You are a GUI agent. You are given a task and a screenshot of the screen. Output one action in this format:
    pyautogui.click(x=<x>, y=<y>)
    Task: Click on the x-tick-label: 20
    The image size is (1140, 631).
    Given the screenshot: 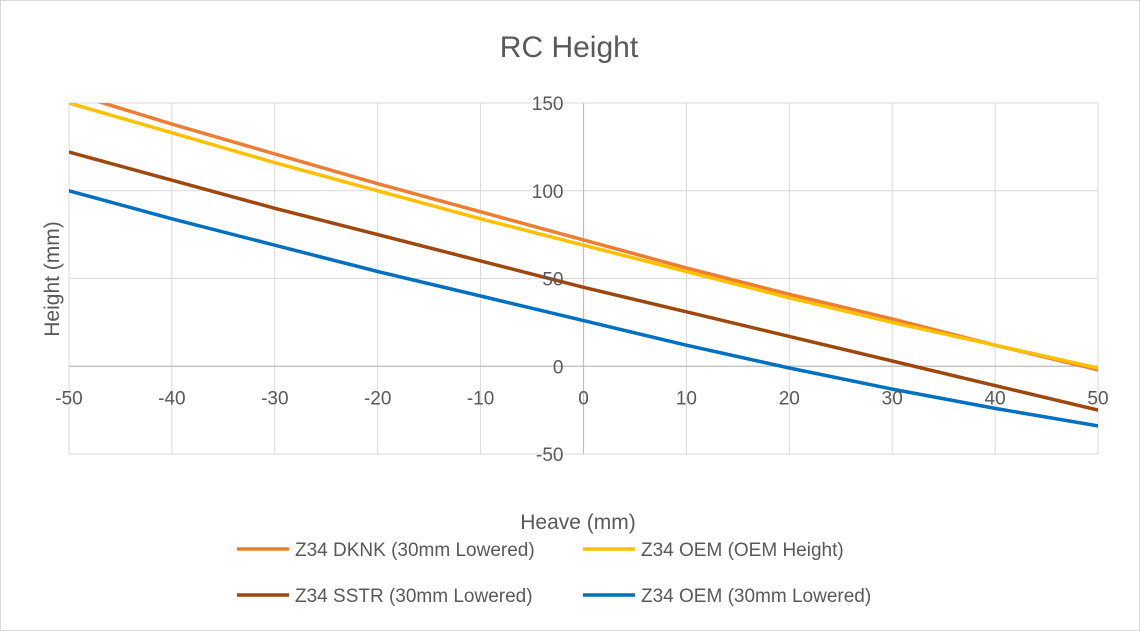 What is the action you would take?
    pyautogui.click(x=789, y=398)
    